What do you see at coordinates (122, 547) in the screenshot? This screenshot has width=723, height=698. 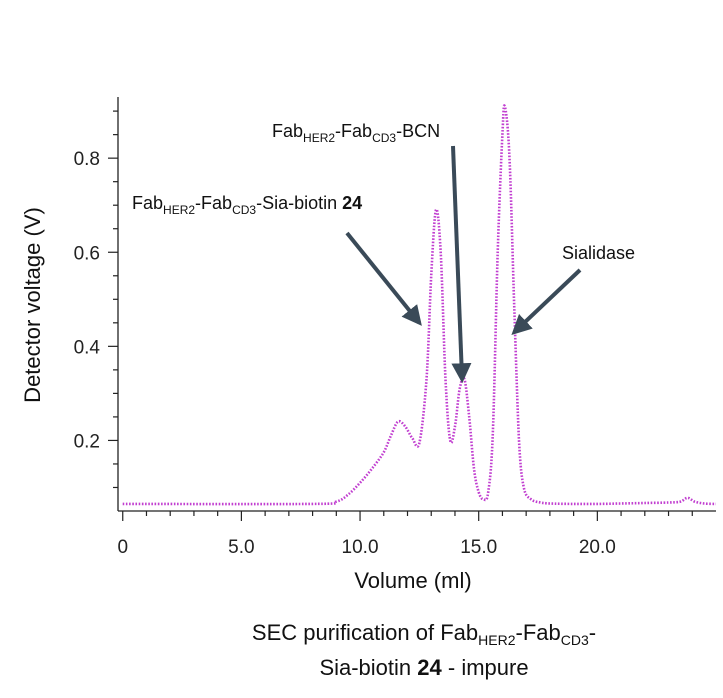 I see `x-tick-label: 0` at bounding box center [122, 547].